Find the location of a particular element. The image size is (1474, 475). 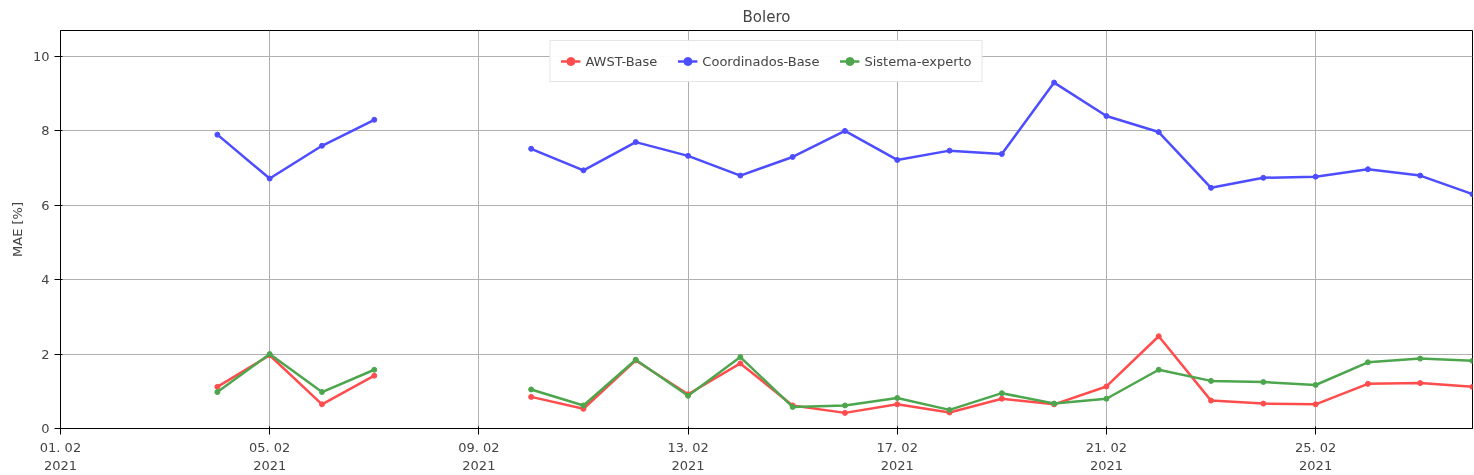

x-tick-label: 05. 02 2021 is located at coordinates (270, 456).